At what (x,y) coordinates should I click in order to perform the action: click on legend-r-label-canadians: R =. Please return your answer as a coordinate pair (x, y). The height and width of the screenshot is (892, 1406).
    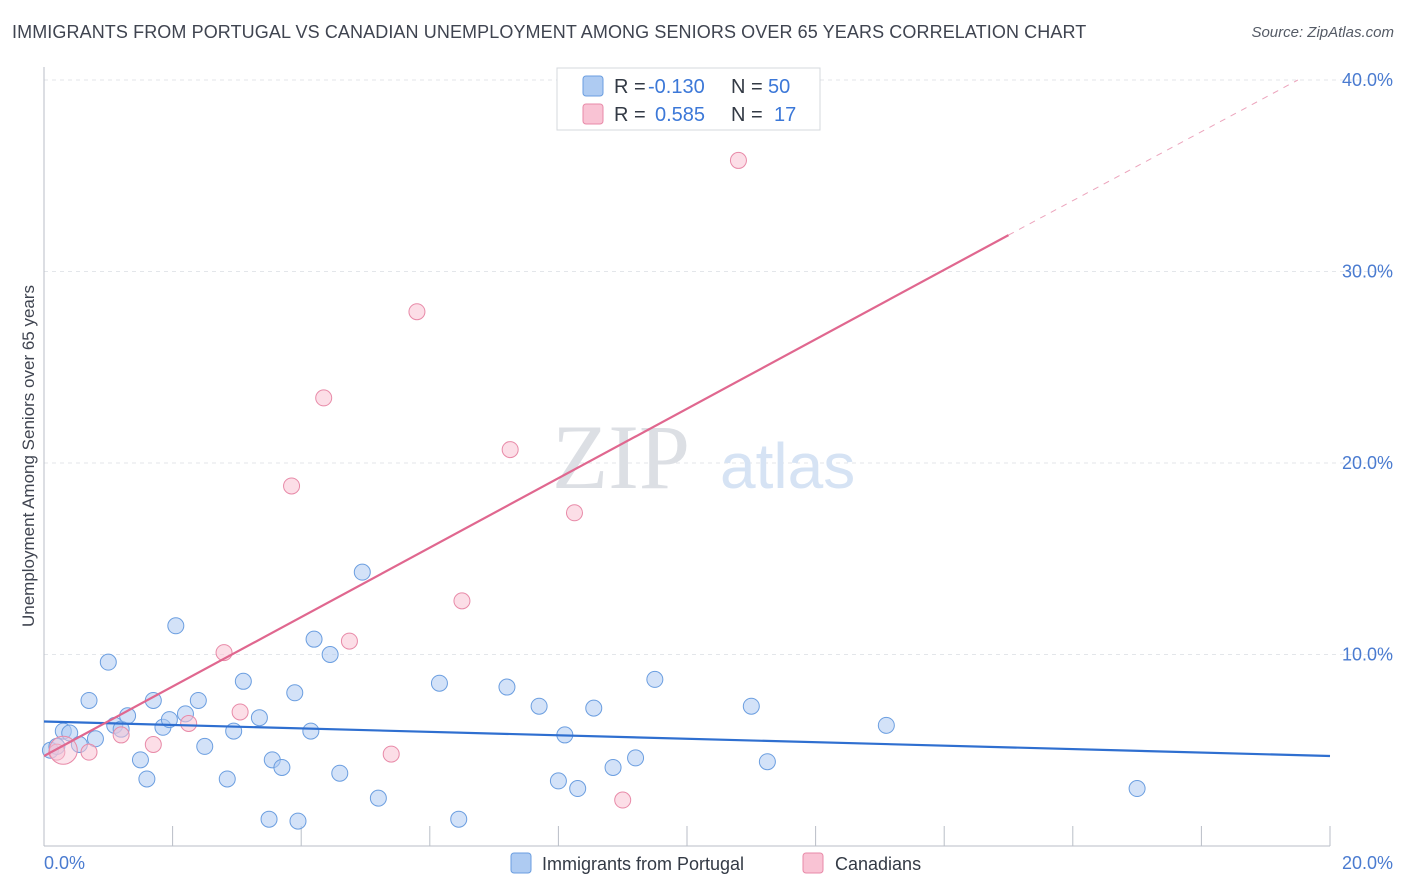
    Looking at the image, I should click on (630, 115).